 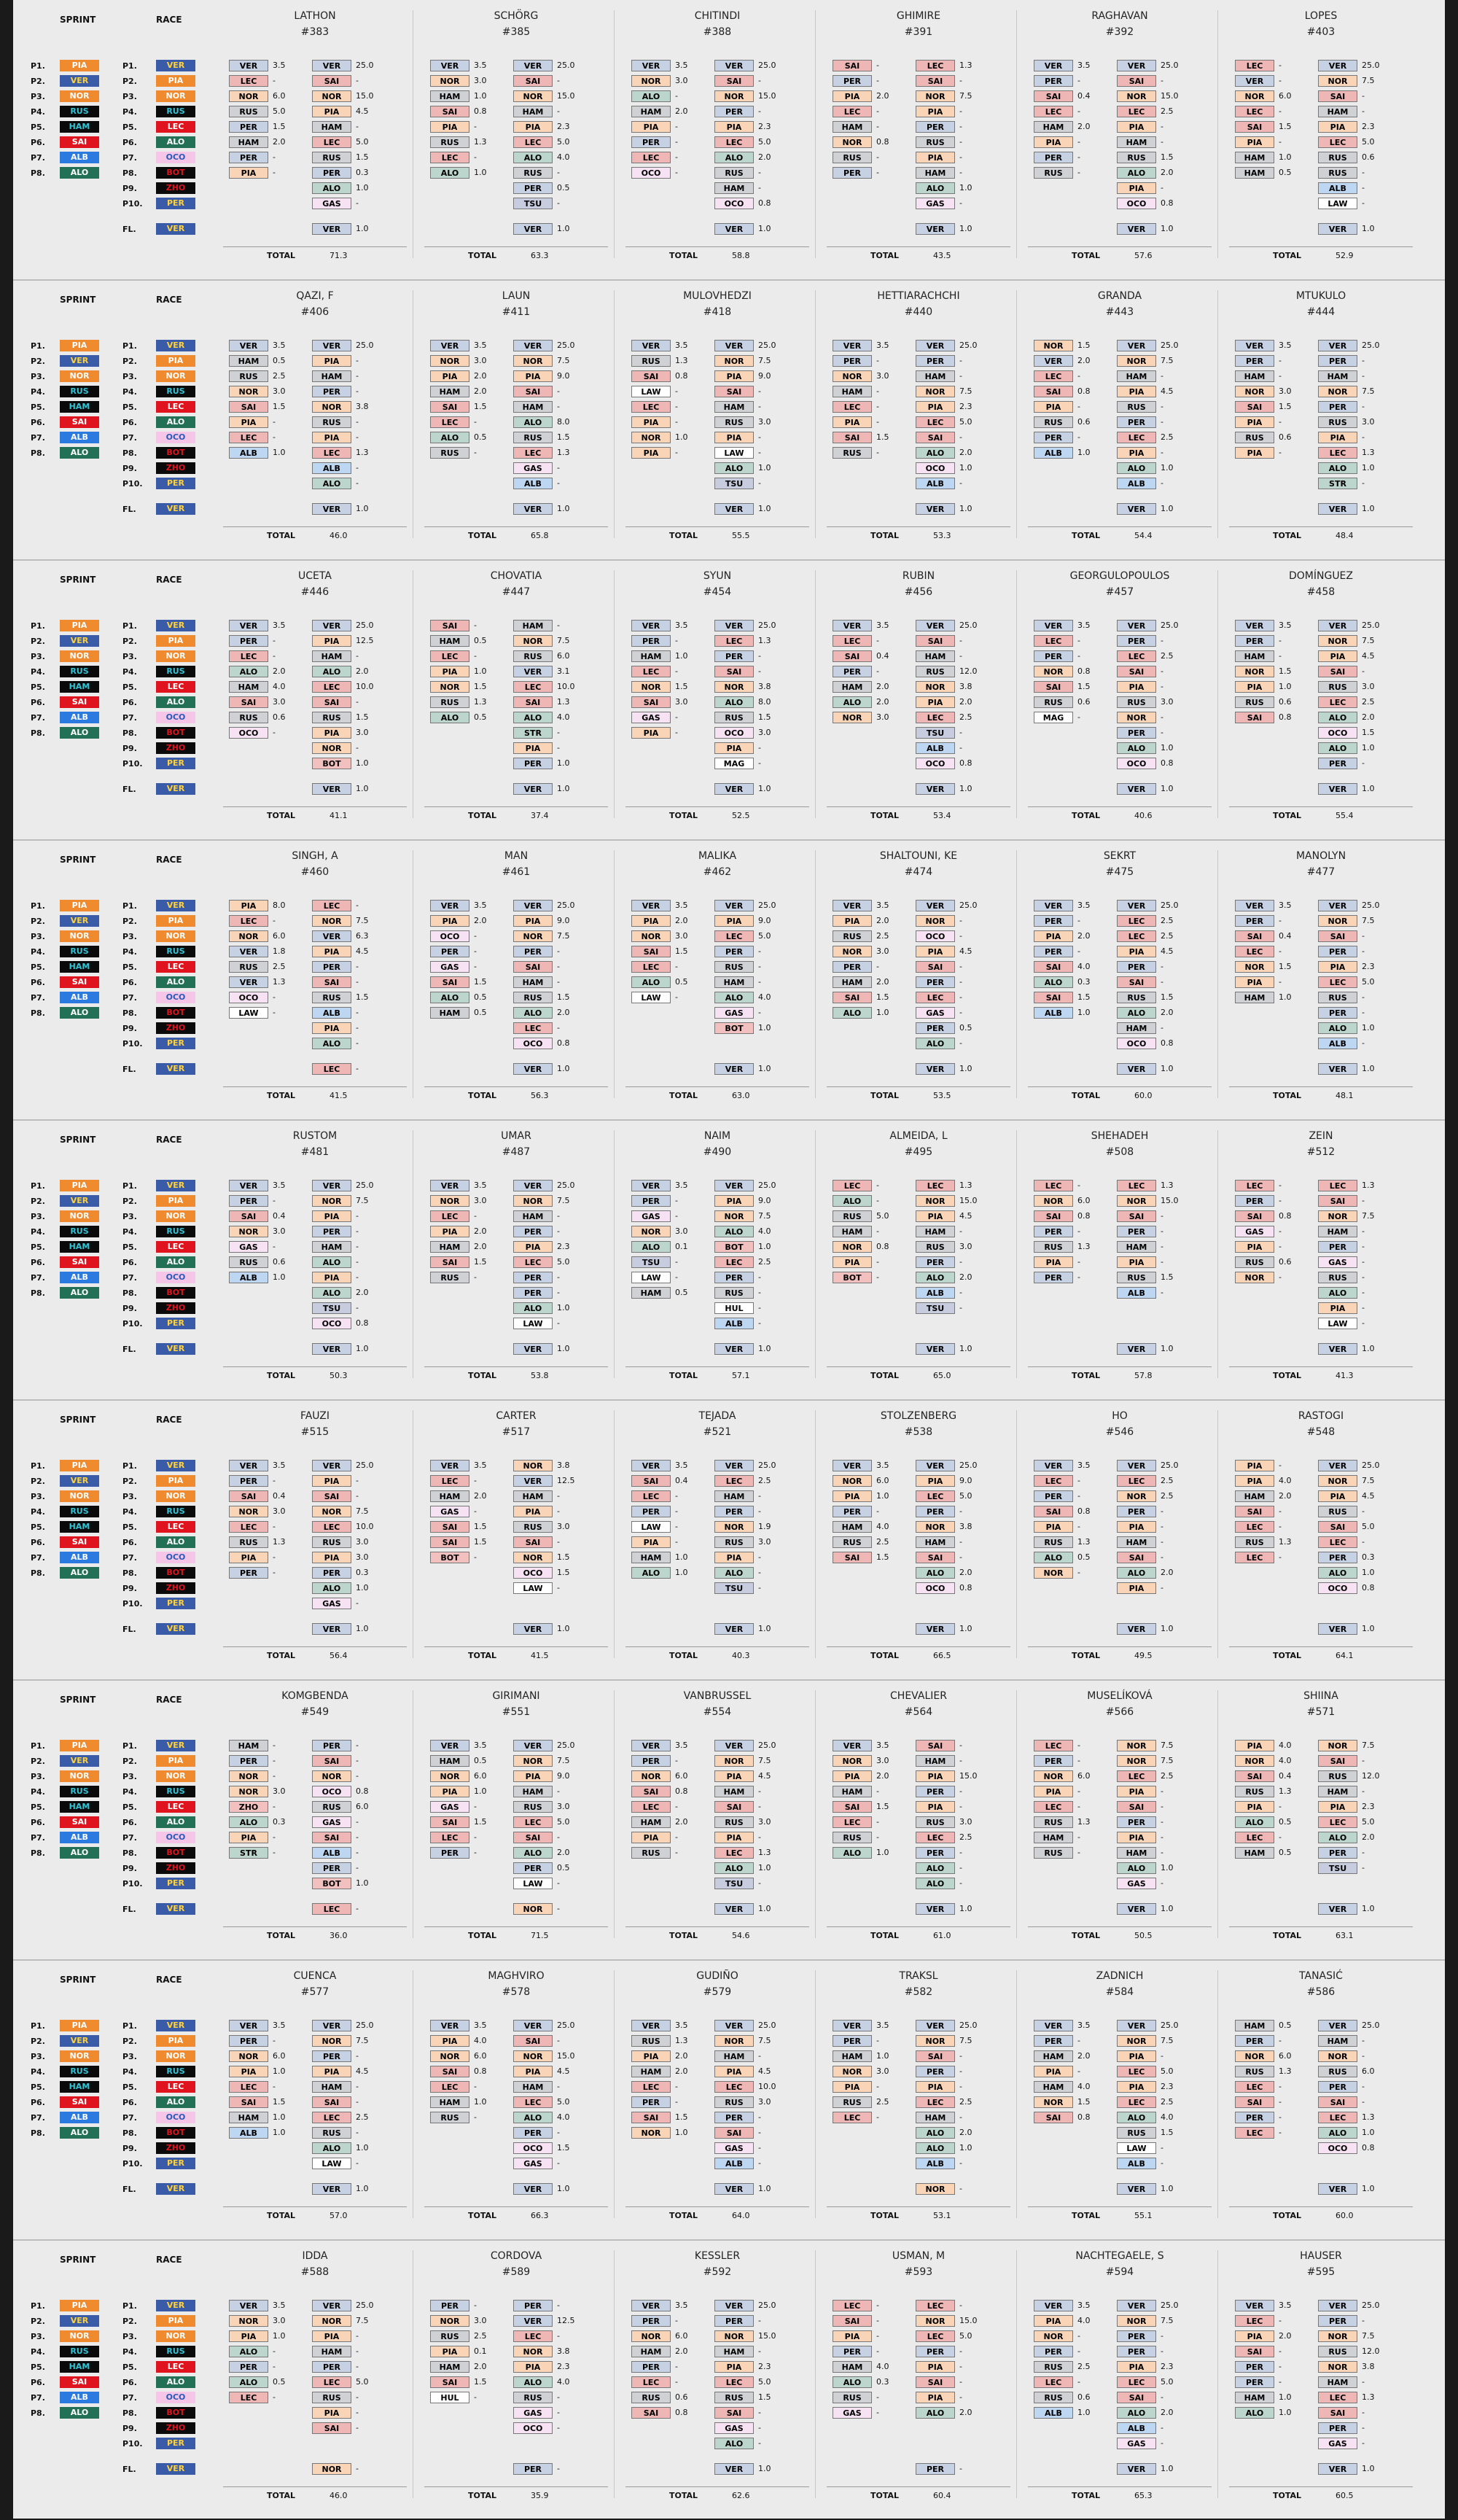 I want to click on player-number: #589, so click(x=516, y=2272).